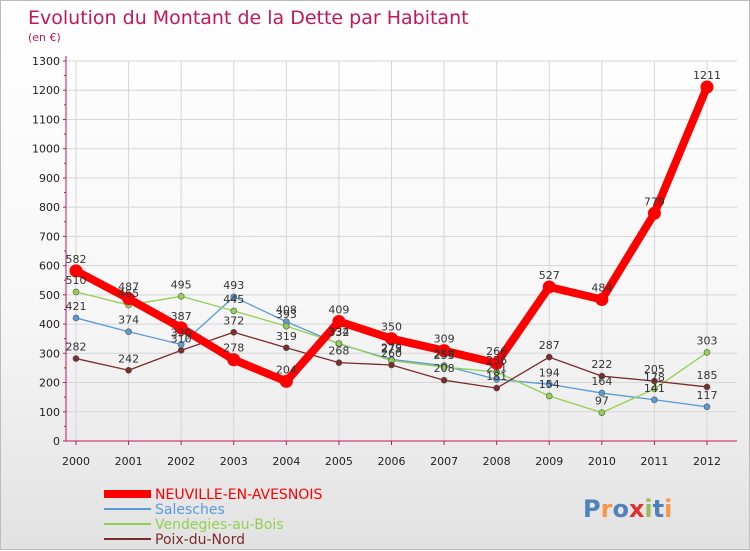 The image size is (750, 551). Describe the element at coordinates (49, 383) in the screenshot. I see `y-tick-label: 200` at that location.